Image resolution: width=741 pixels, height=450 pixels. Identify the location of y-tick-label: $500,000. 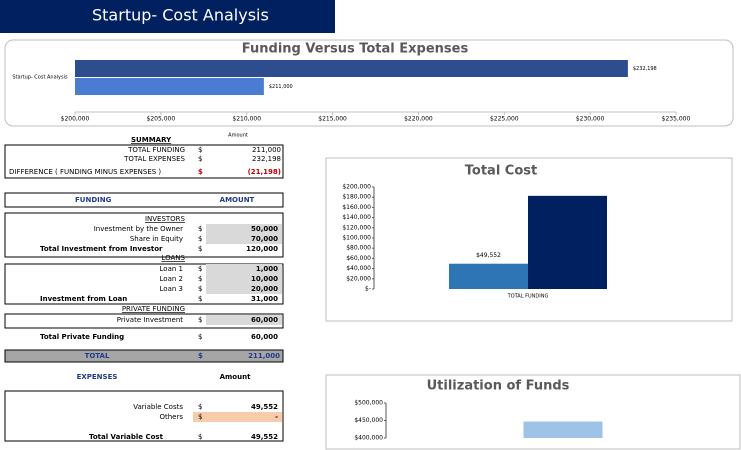
(368, 403).